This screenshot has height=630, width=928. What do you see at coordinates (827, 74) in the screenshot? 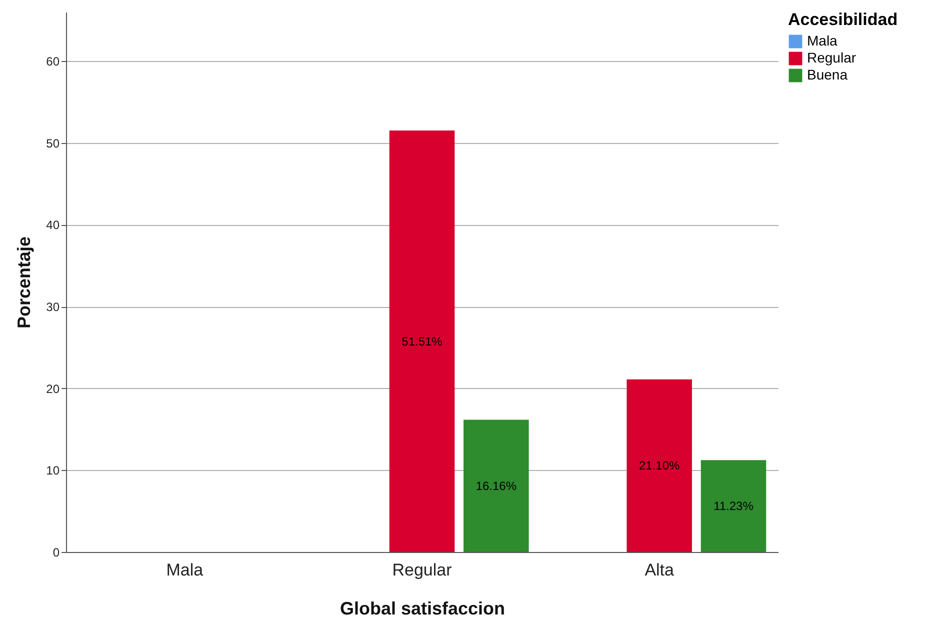
I see `legend-label: Buena` at bounding box center [827, 74].